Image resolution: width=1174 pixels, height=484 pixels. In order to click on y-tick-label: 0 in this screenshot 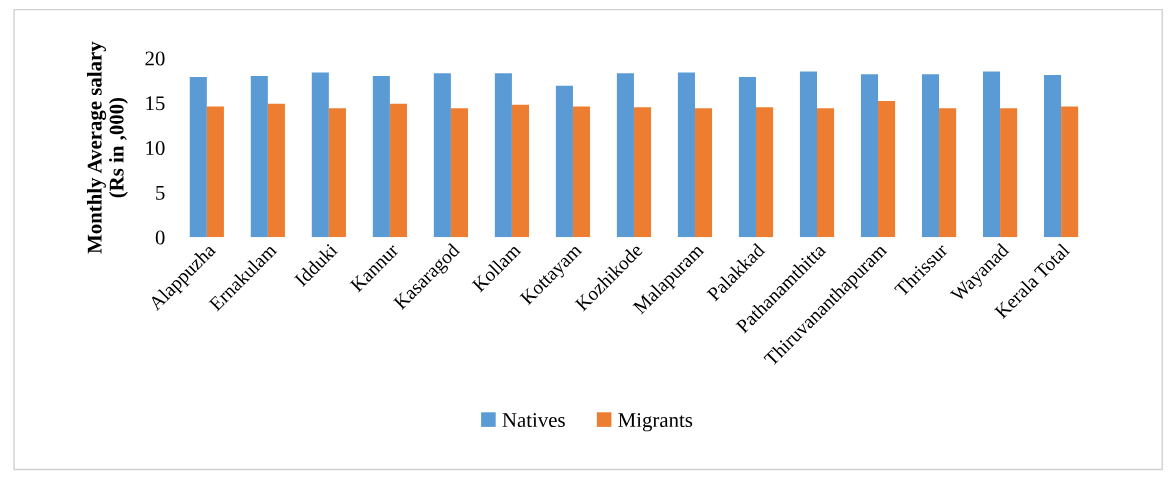, I will do `click(160, 237)`.